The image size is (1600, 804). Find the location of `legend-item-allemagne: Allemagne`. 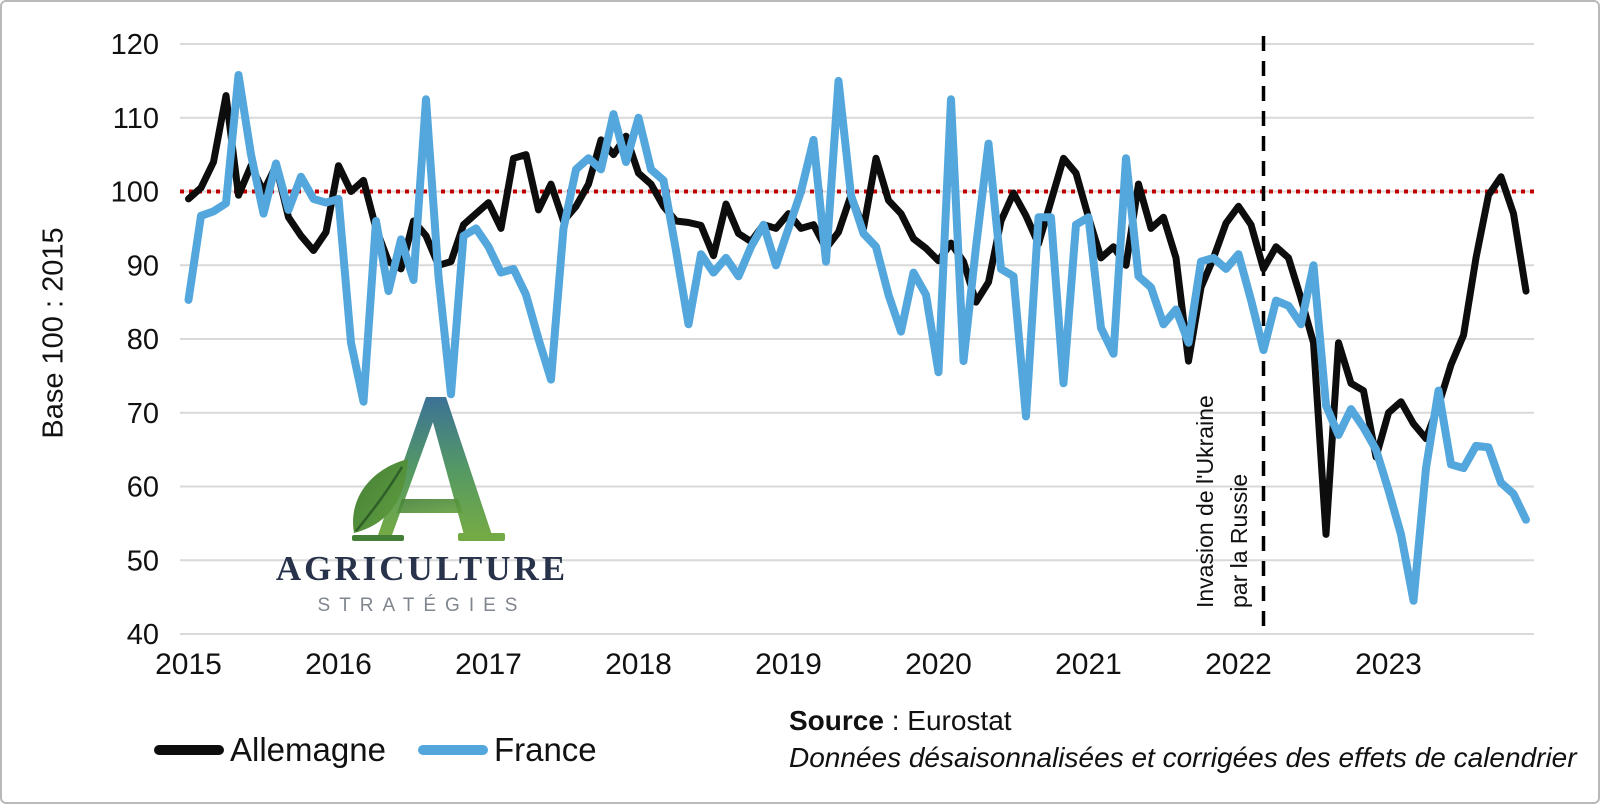

legend-item-allemagne: Allemagne is located at coordinates (270, 750).